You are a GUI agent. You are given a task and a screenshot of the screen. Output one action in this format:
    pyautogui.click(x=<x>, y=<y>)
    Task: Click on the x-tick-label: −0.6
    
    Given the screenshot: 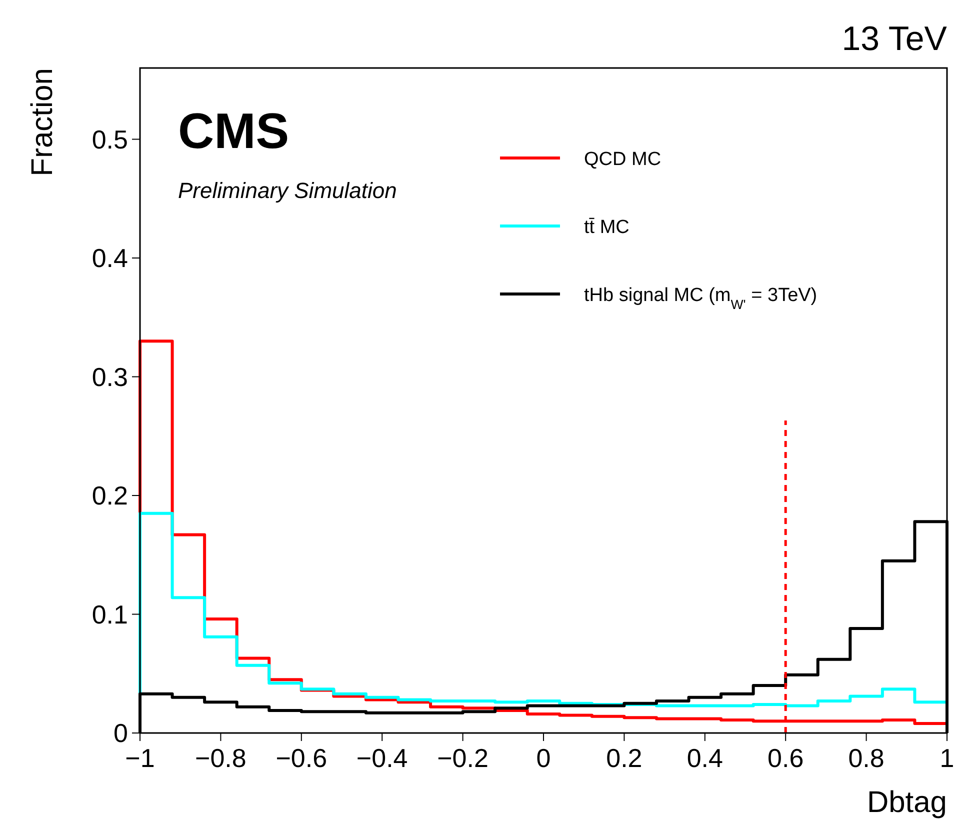 What is the action you would take?
    pyautogui.click(x=302, y=758)
    